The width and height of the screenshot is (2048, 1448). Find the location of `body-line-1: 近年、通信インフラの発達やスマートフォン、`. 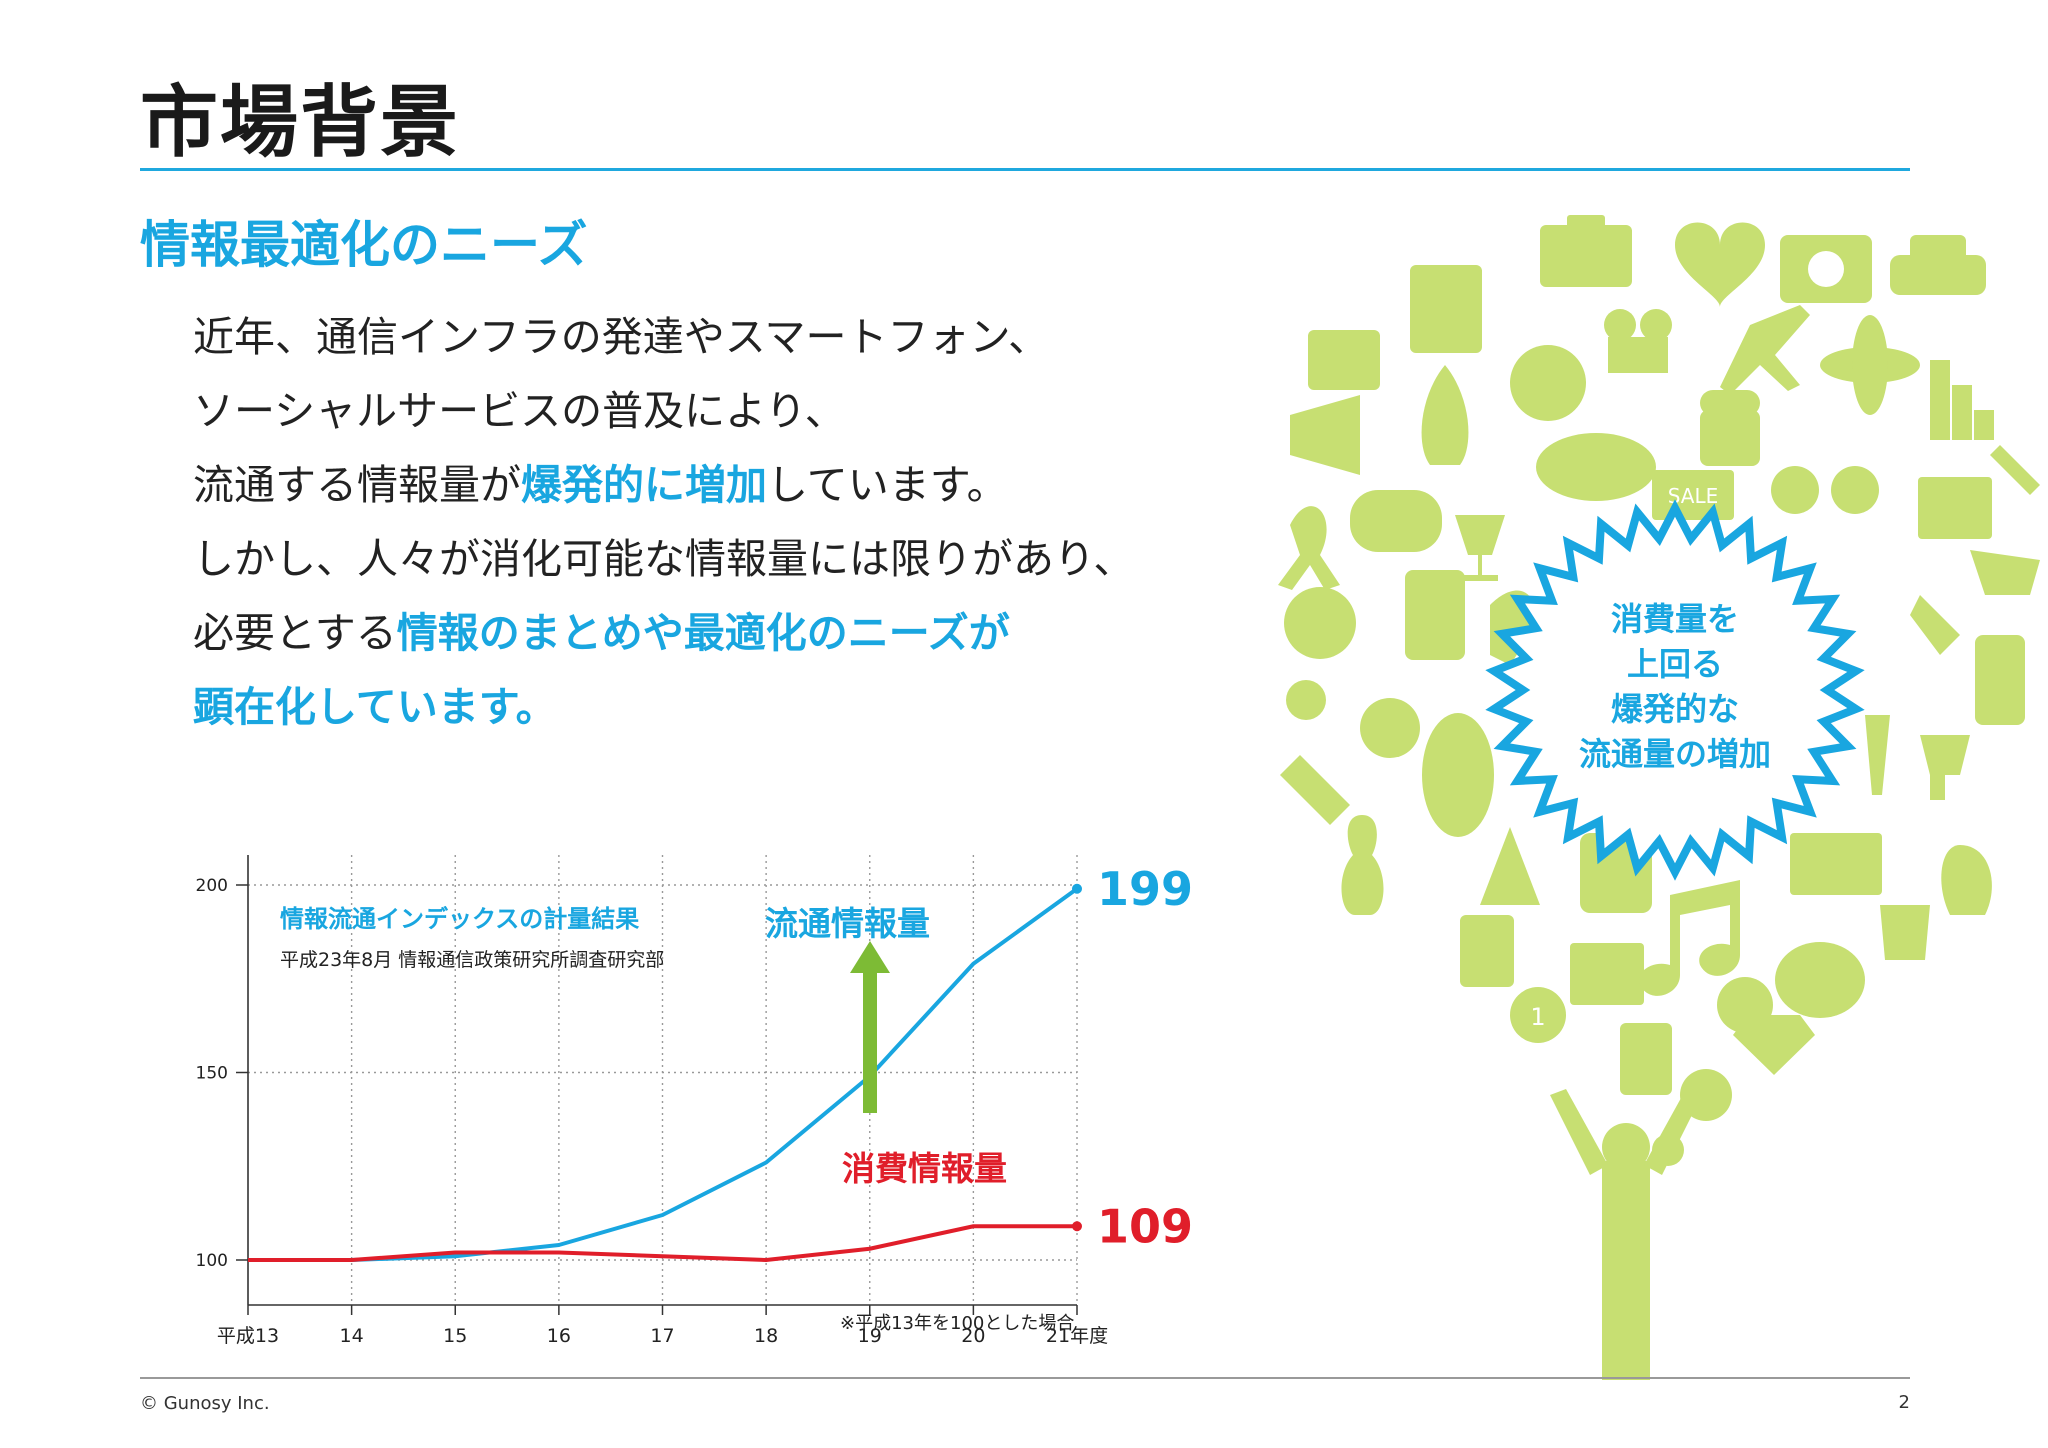

body-line-1: 近年、通信インフラの発達やスマートフォン、 is located at coordinates (621, 337).